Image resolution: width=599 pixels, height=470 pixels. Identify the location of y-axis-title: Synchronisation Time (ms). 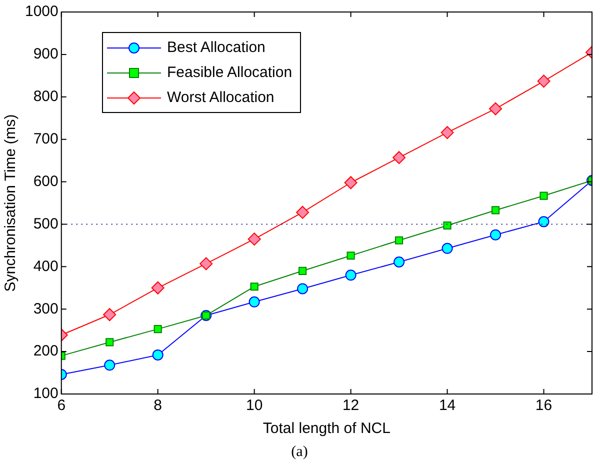
(11, 203).